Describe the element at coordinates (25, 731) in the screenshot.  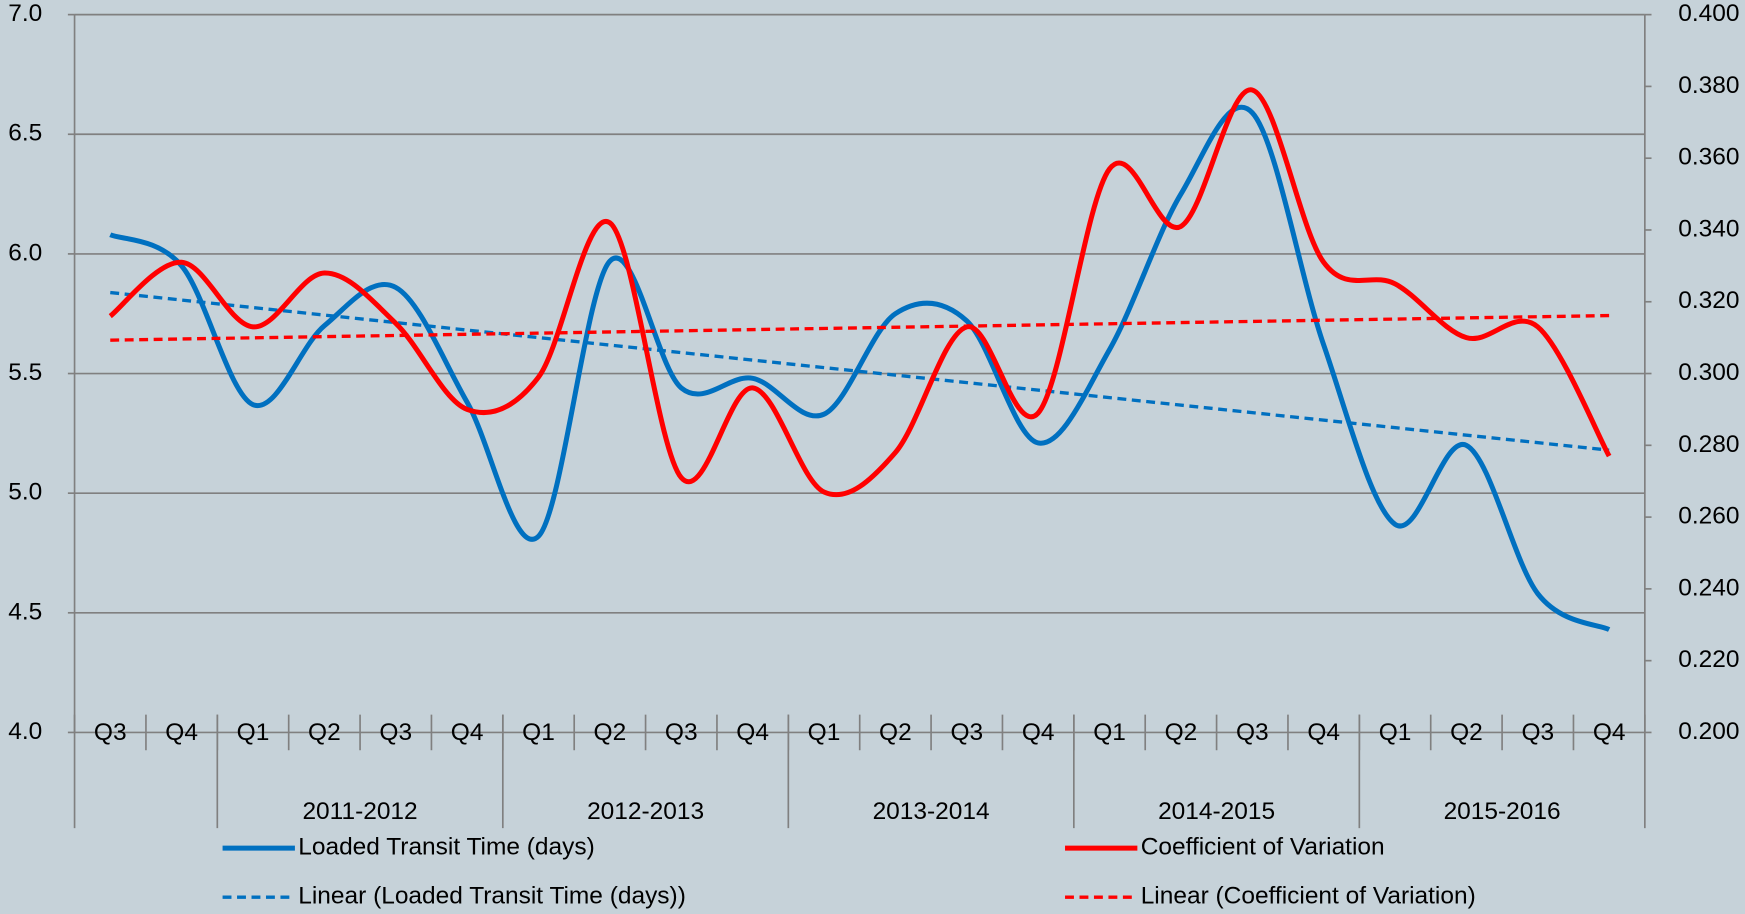
I see `y-tick-label: 4.0` at that location.